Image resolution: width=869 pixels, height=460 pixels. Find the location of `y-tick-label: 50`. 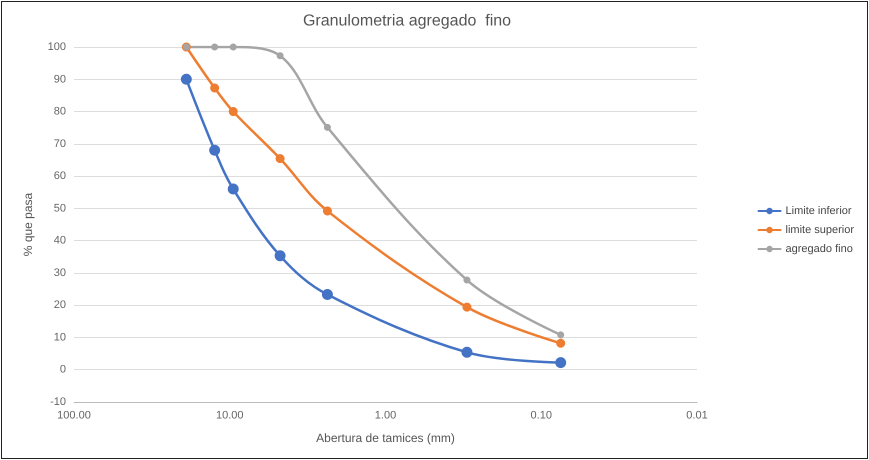

y-tick-label: 50 is located at coordinates (60, 208).